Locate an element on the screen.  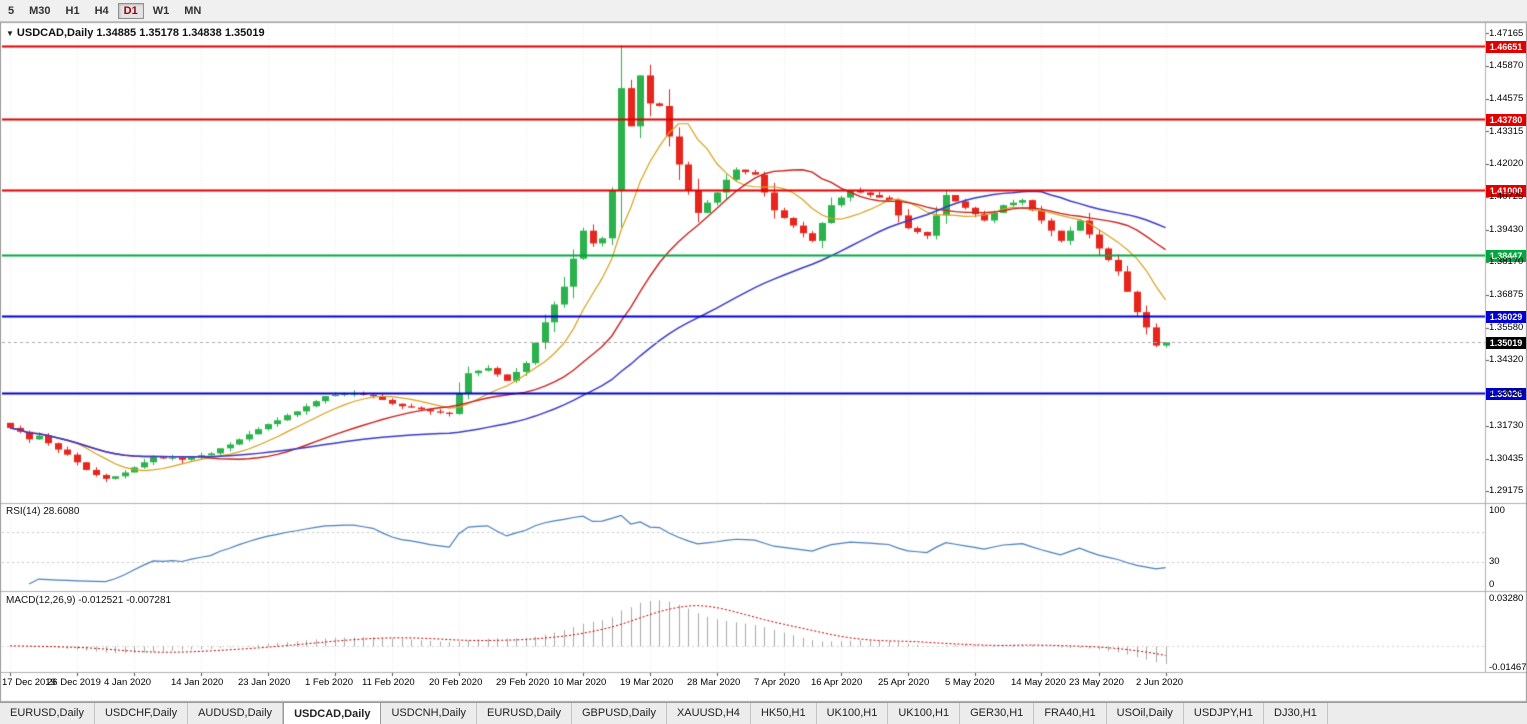
timeframe-toolbar: 5 M30 H1 H4 D1 W1 MN is located at coordinates (763, 11).